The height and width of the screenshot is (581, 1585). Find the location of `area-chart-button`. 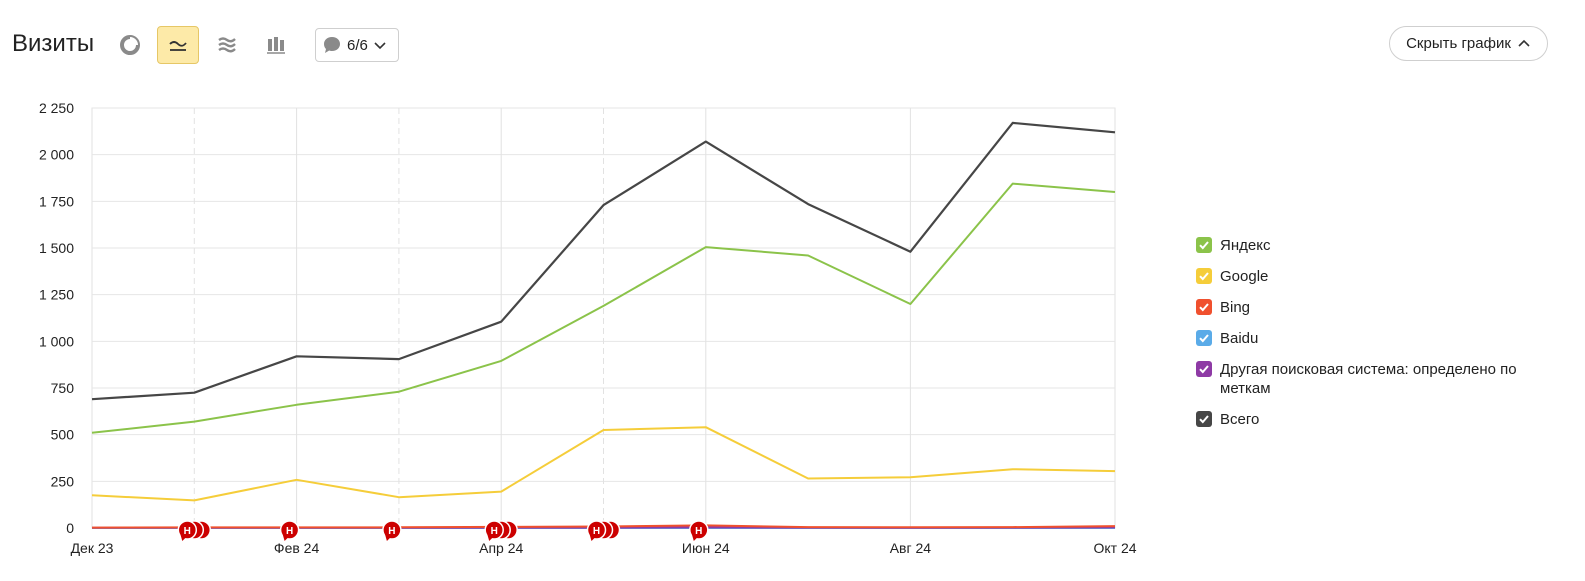

area-chart-button is located at coordinates (227, 45).